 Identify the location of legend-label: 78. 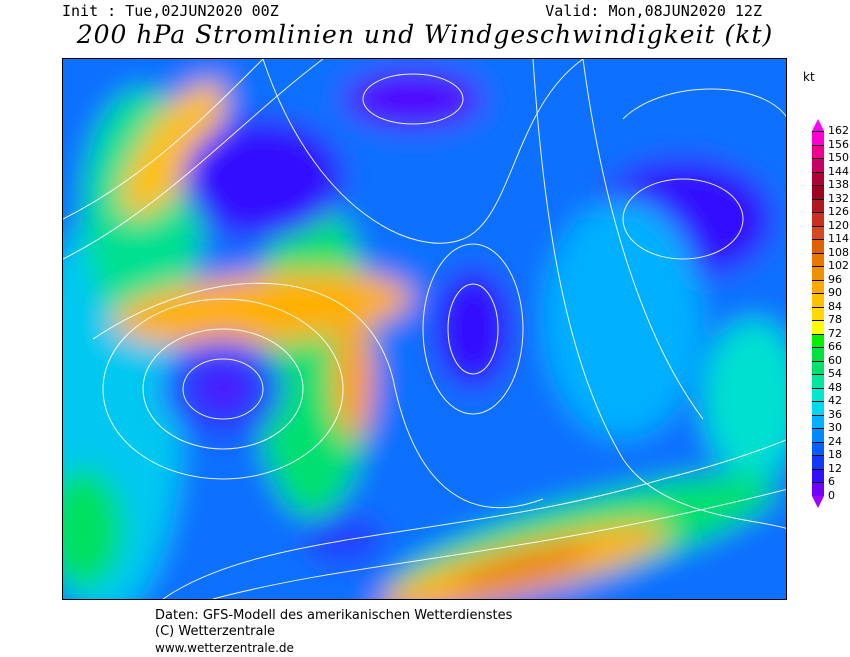
(835, 319).